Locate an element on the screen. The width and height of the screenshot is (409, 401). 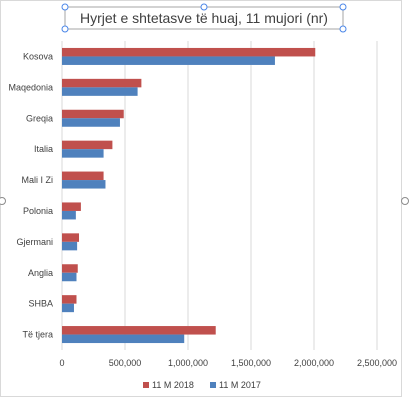
title-handle-bottom-left is located at coordinates (65, 29).